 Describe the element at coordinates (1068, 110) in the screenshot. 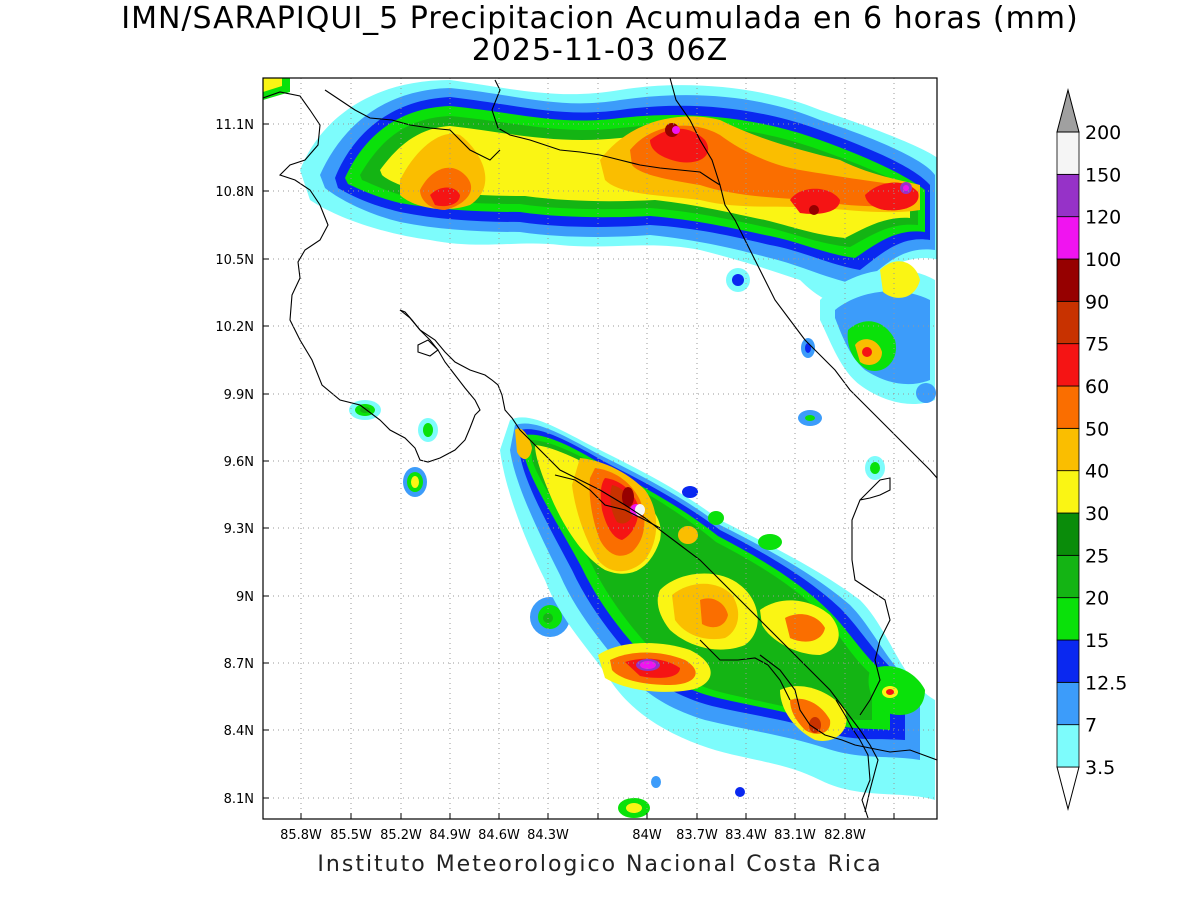

I see `legend-cap-high` at that location.